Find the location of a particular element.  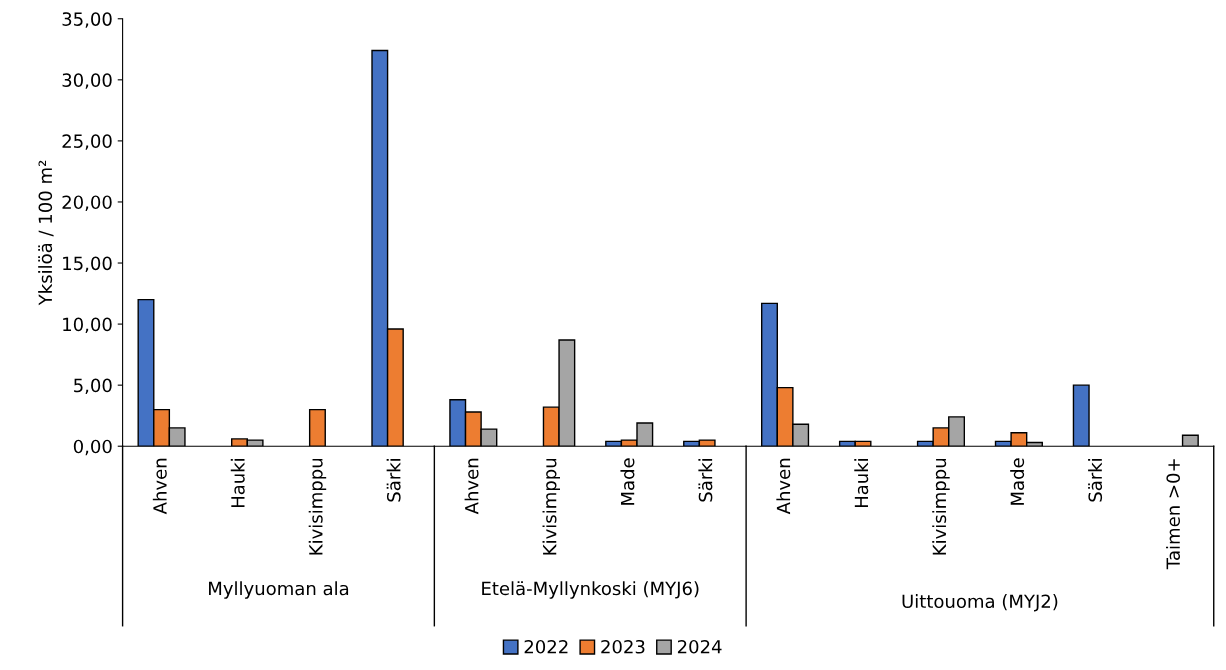

x-tick-label: Taimen >0+ is located at coordinates (1173, 514).